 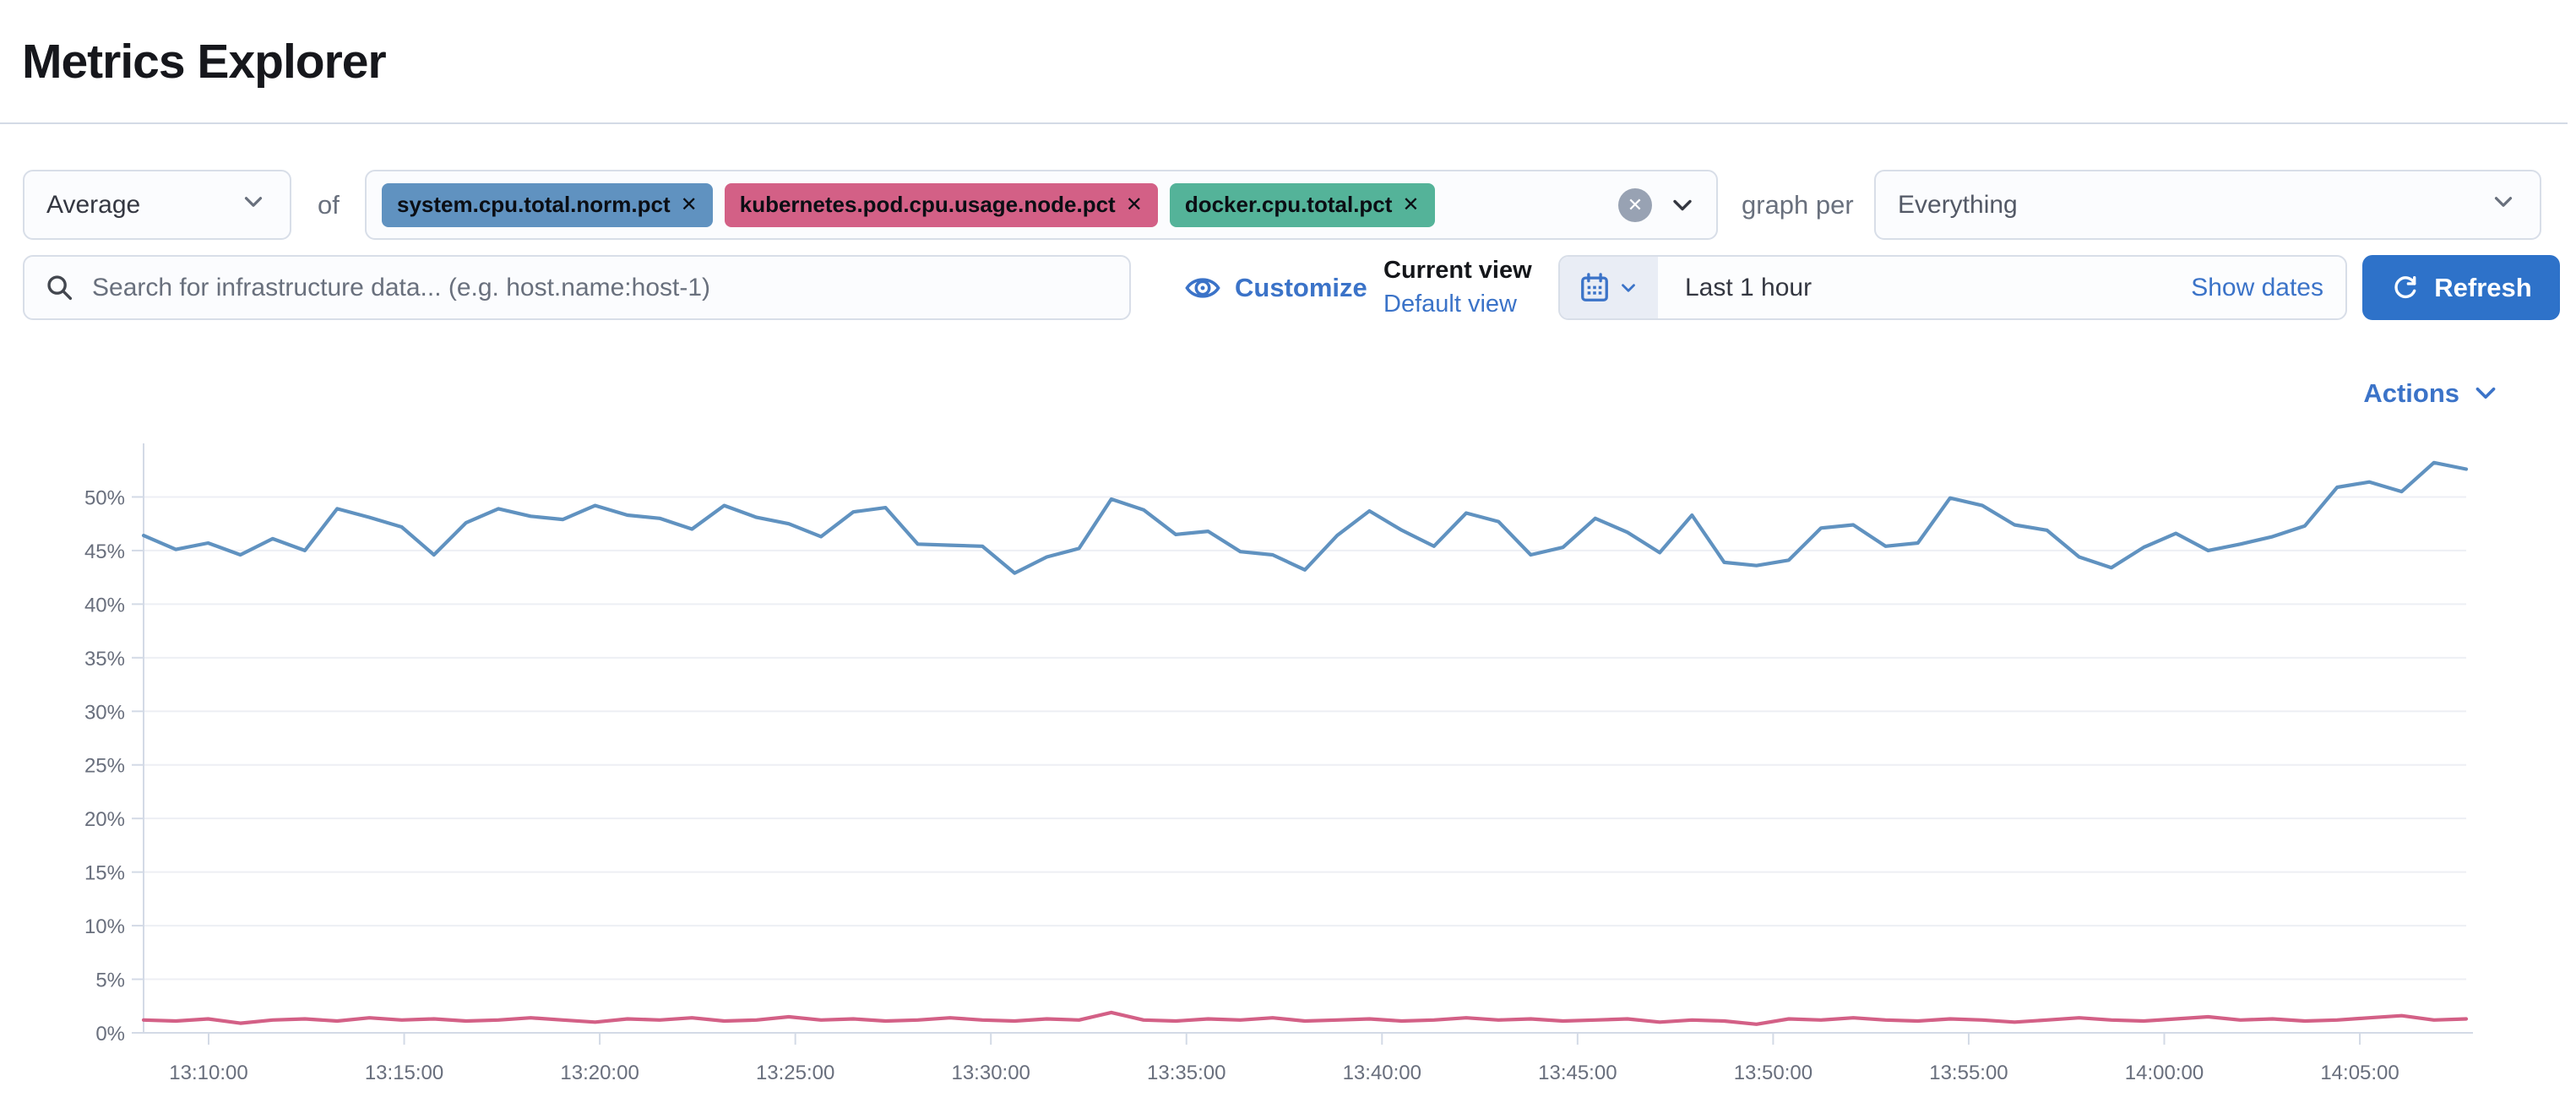 I want to click on calendar-icon, so click(x=1595, y=288).